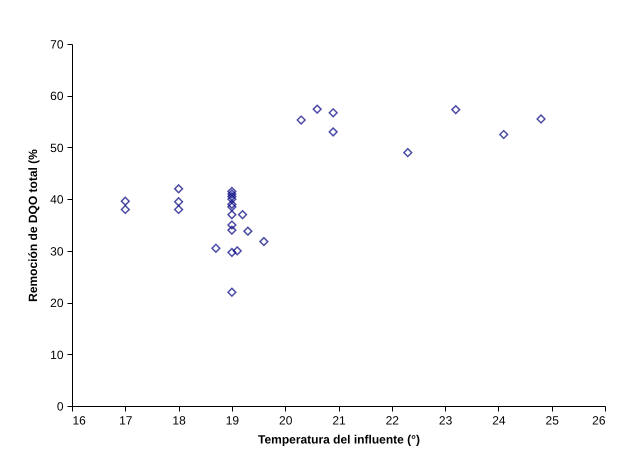 The width and height of the screenshot is (618, 470). I want to click on y-tick-label: 0, so click(60, 407).